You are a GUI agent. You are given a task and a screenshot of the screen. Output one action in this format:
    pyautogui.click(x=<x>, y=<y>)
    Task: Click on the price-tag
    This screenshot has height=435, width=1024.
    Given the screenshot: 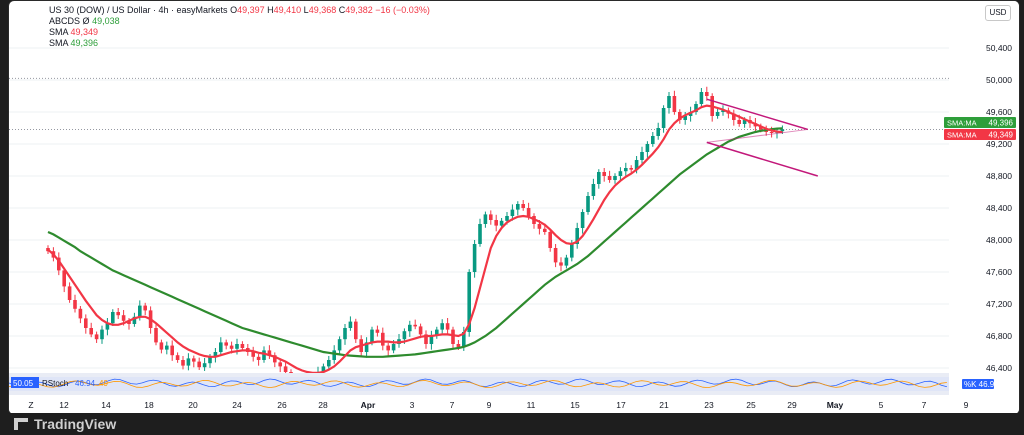 What is the action you would take?
    pyautogui.click(x=980, y=122)
    